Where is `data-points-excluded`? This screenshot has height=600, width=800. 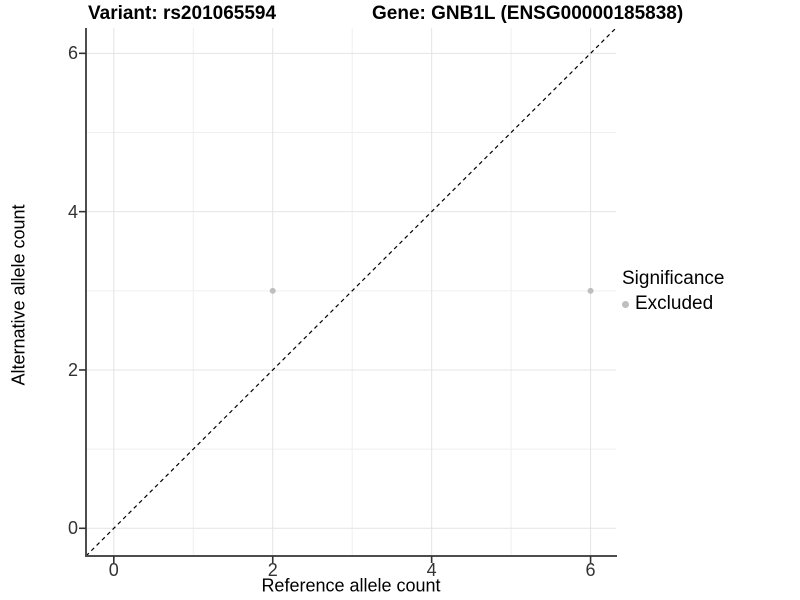 data-points-excluded is located at coordinates (431, 290).